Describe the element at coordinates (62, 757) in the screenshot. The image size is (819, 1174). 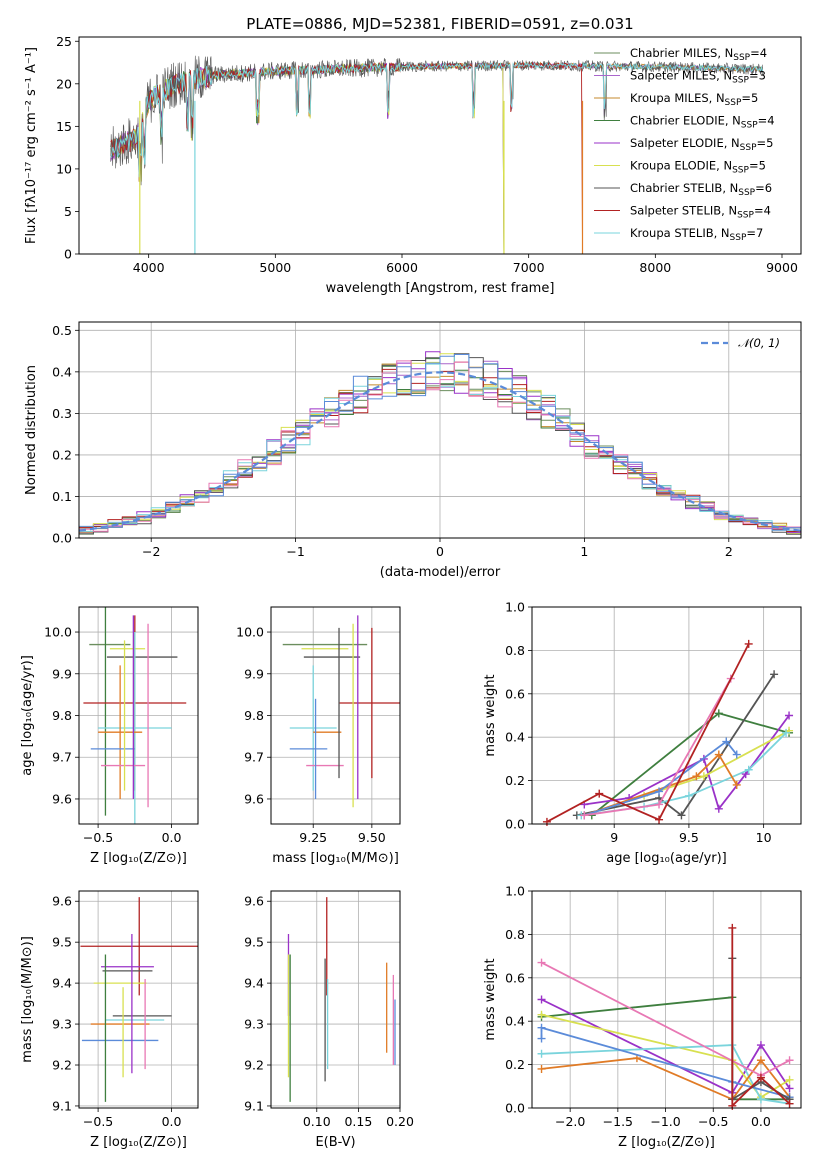
I see `y-tick-label: 9.7` at that location.